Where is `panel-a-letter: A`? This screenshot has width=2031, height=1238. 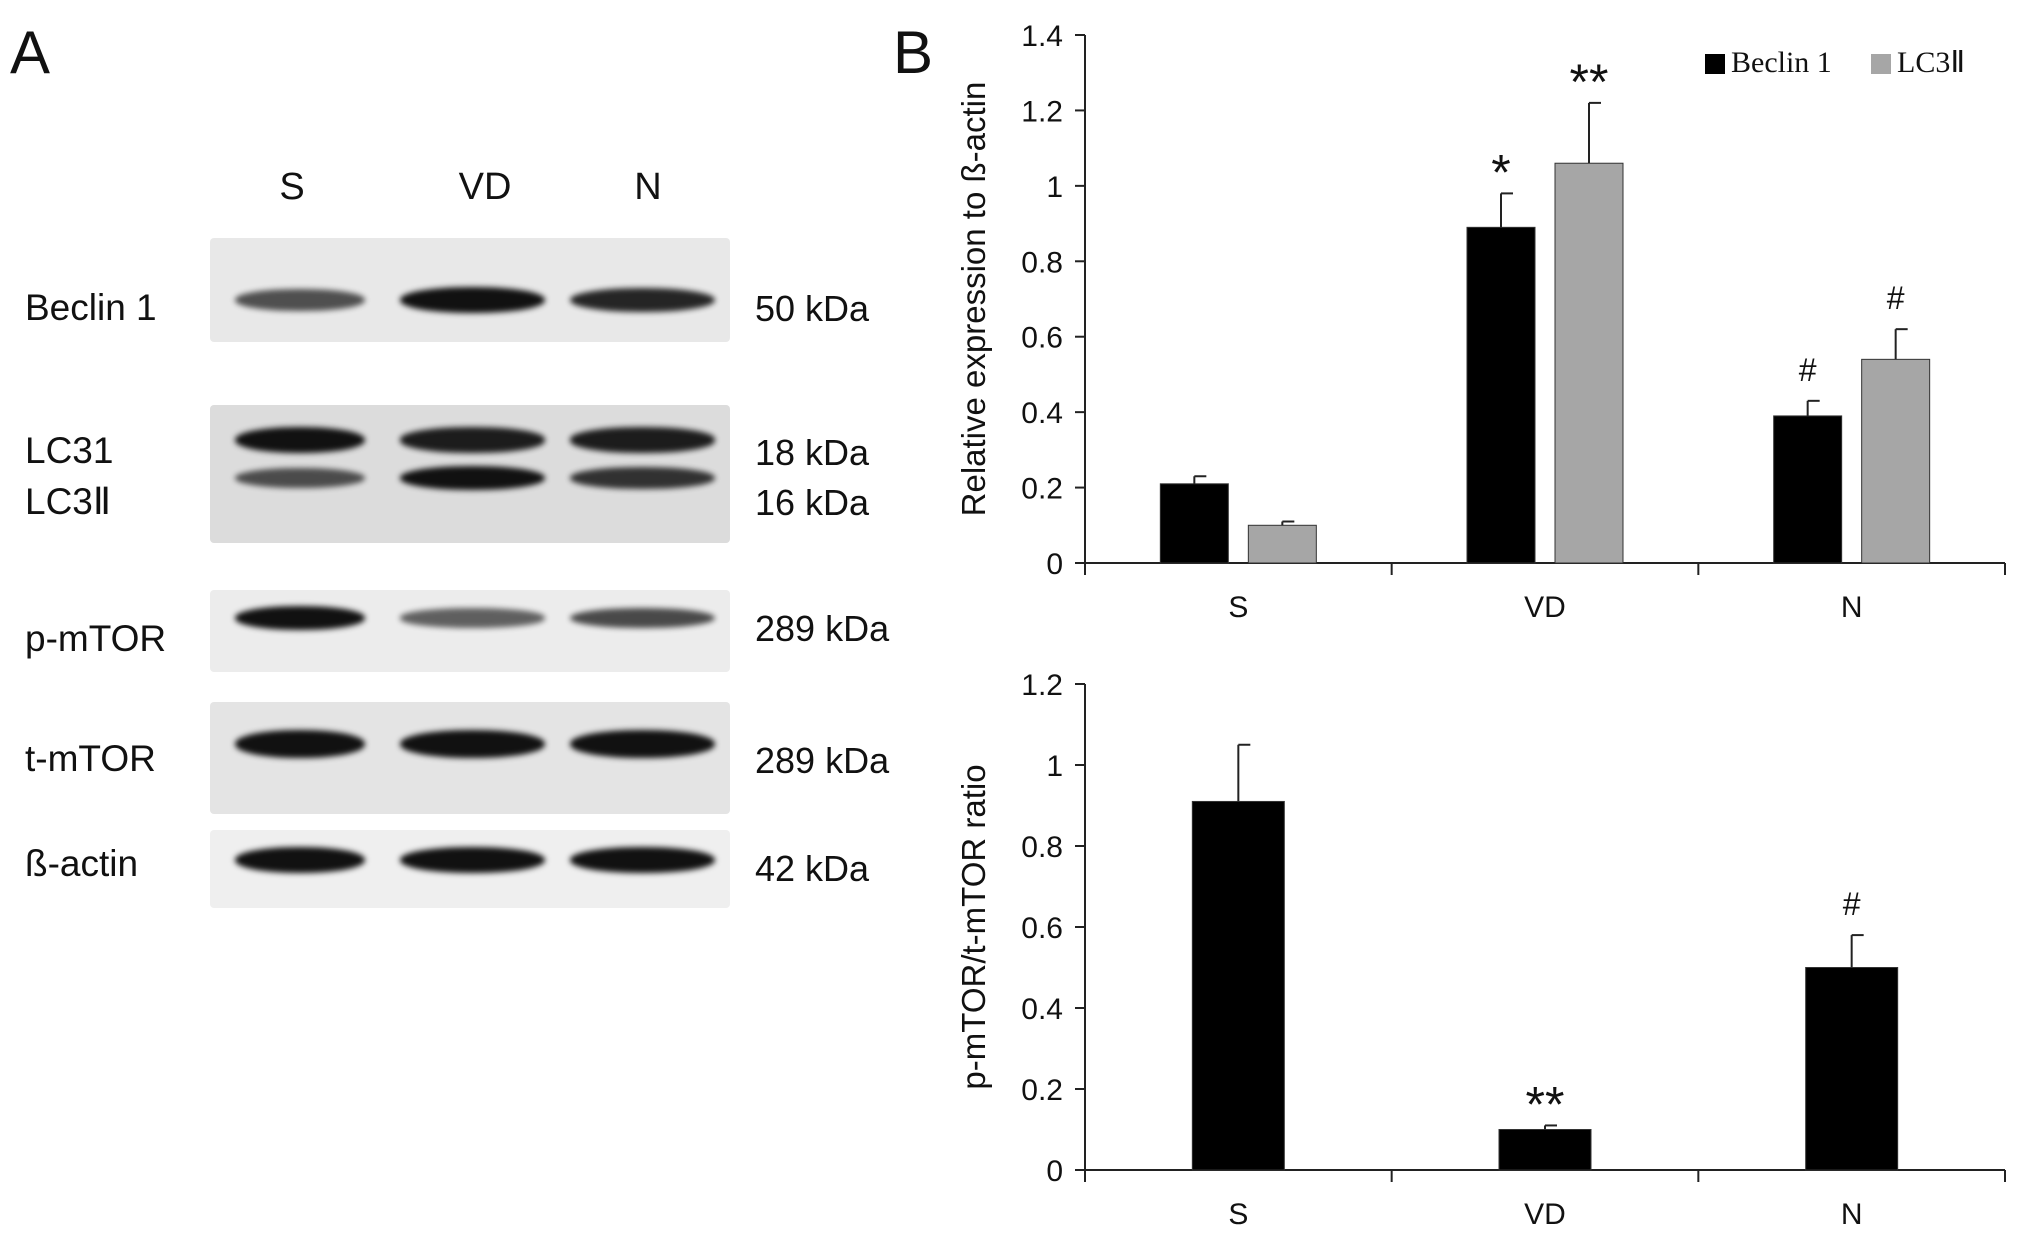
panel-a-letter: A is located at coordinates (30, 52).